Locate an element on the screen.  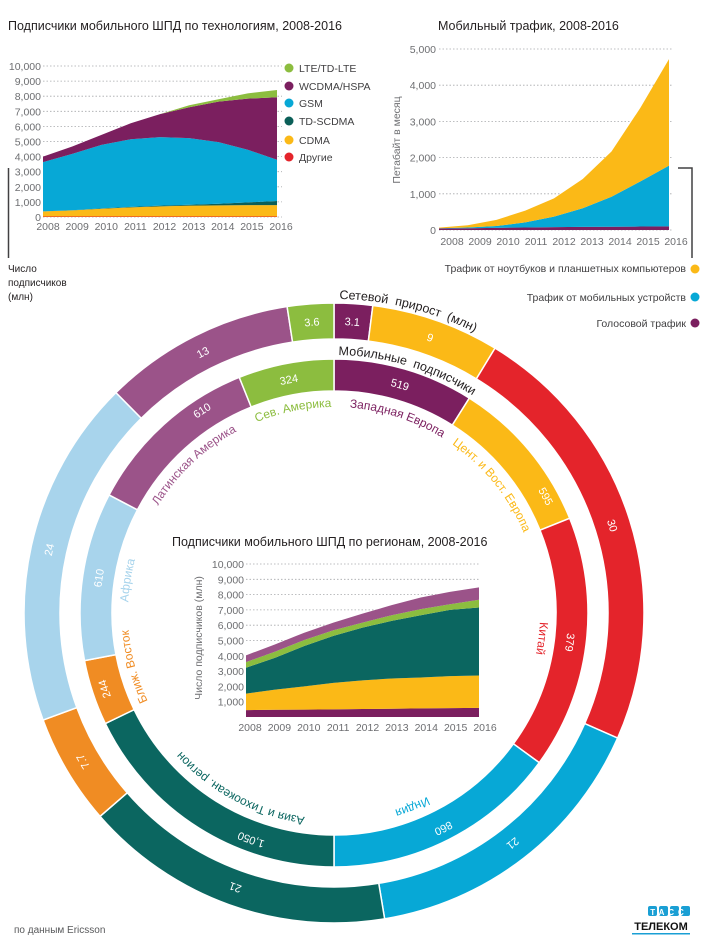
outer-slice-value-path-text: 3.6 is located at coordinates (312, 322).